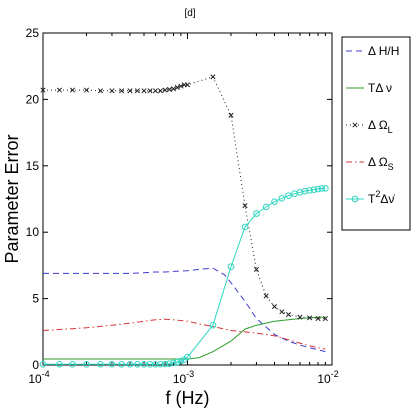 This screenshot has width=415, height=415. I want to click on legend-label: Δ H/H, so click(383, 51).